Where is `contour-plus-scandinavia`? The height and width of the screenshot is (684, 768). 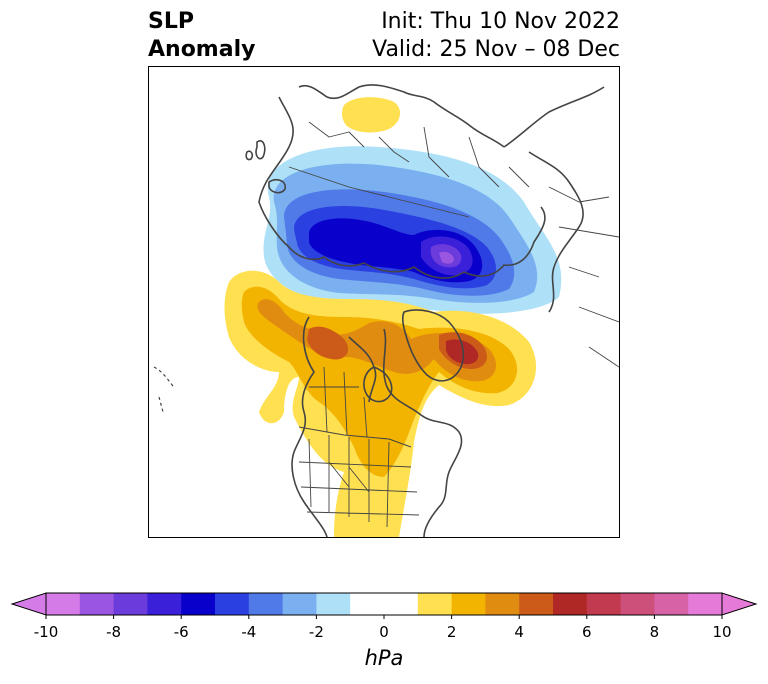
contour-plus-scandinavia is located at coordinates (371, 115).